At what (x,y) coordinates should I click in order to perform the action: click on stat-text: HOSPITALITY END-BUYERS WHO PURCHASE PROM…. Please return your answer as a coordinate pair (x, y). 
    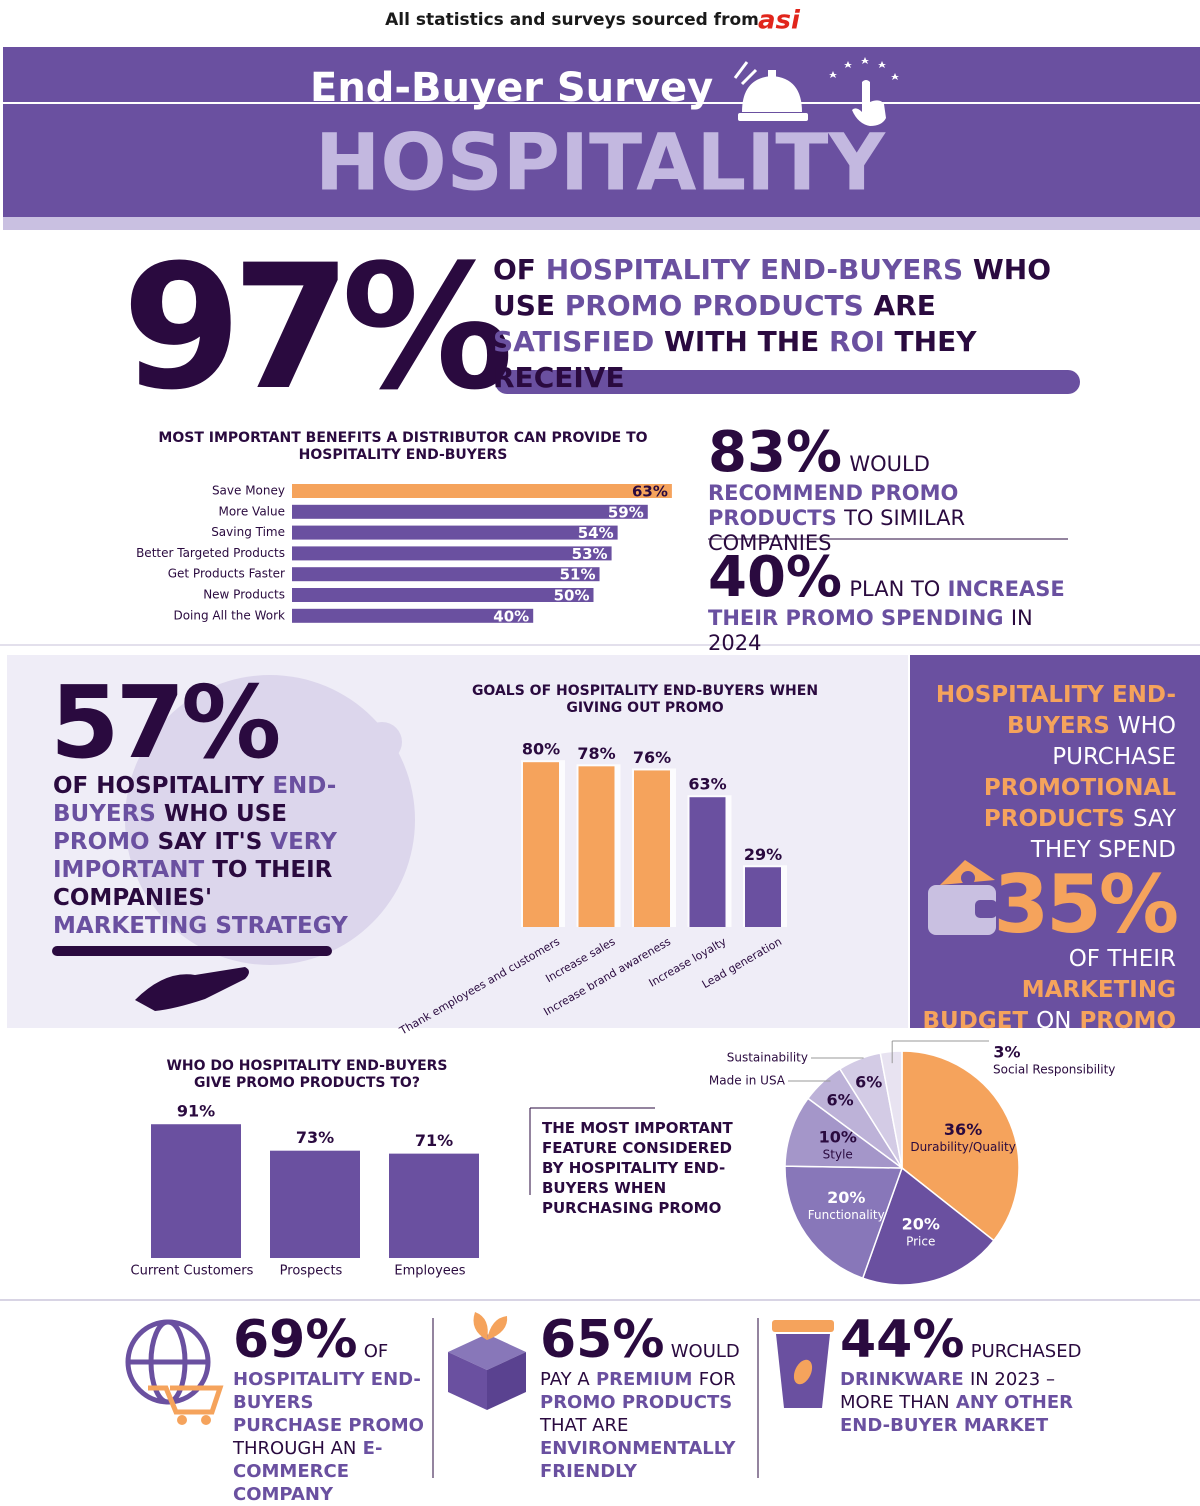
    Looking at the image, I should click on (1051, 773).